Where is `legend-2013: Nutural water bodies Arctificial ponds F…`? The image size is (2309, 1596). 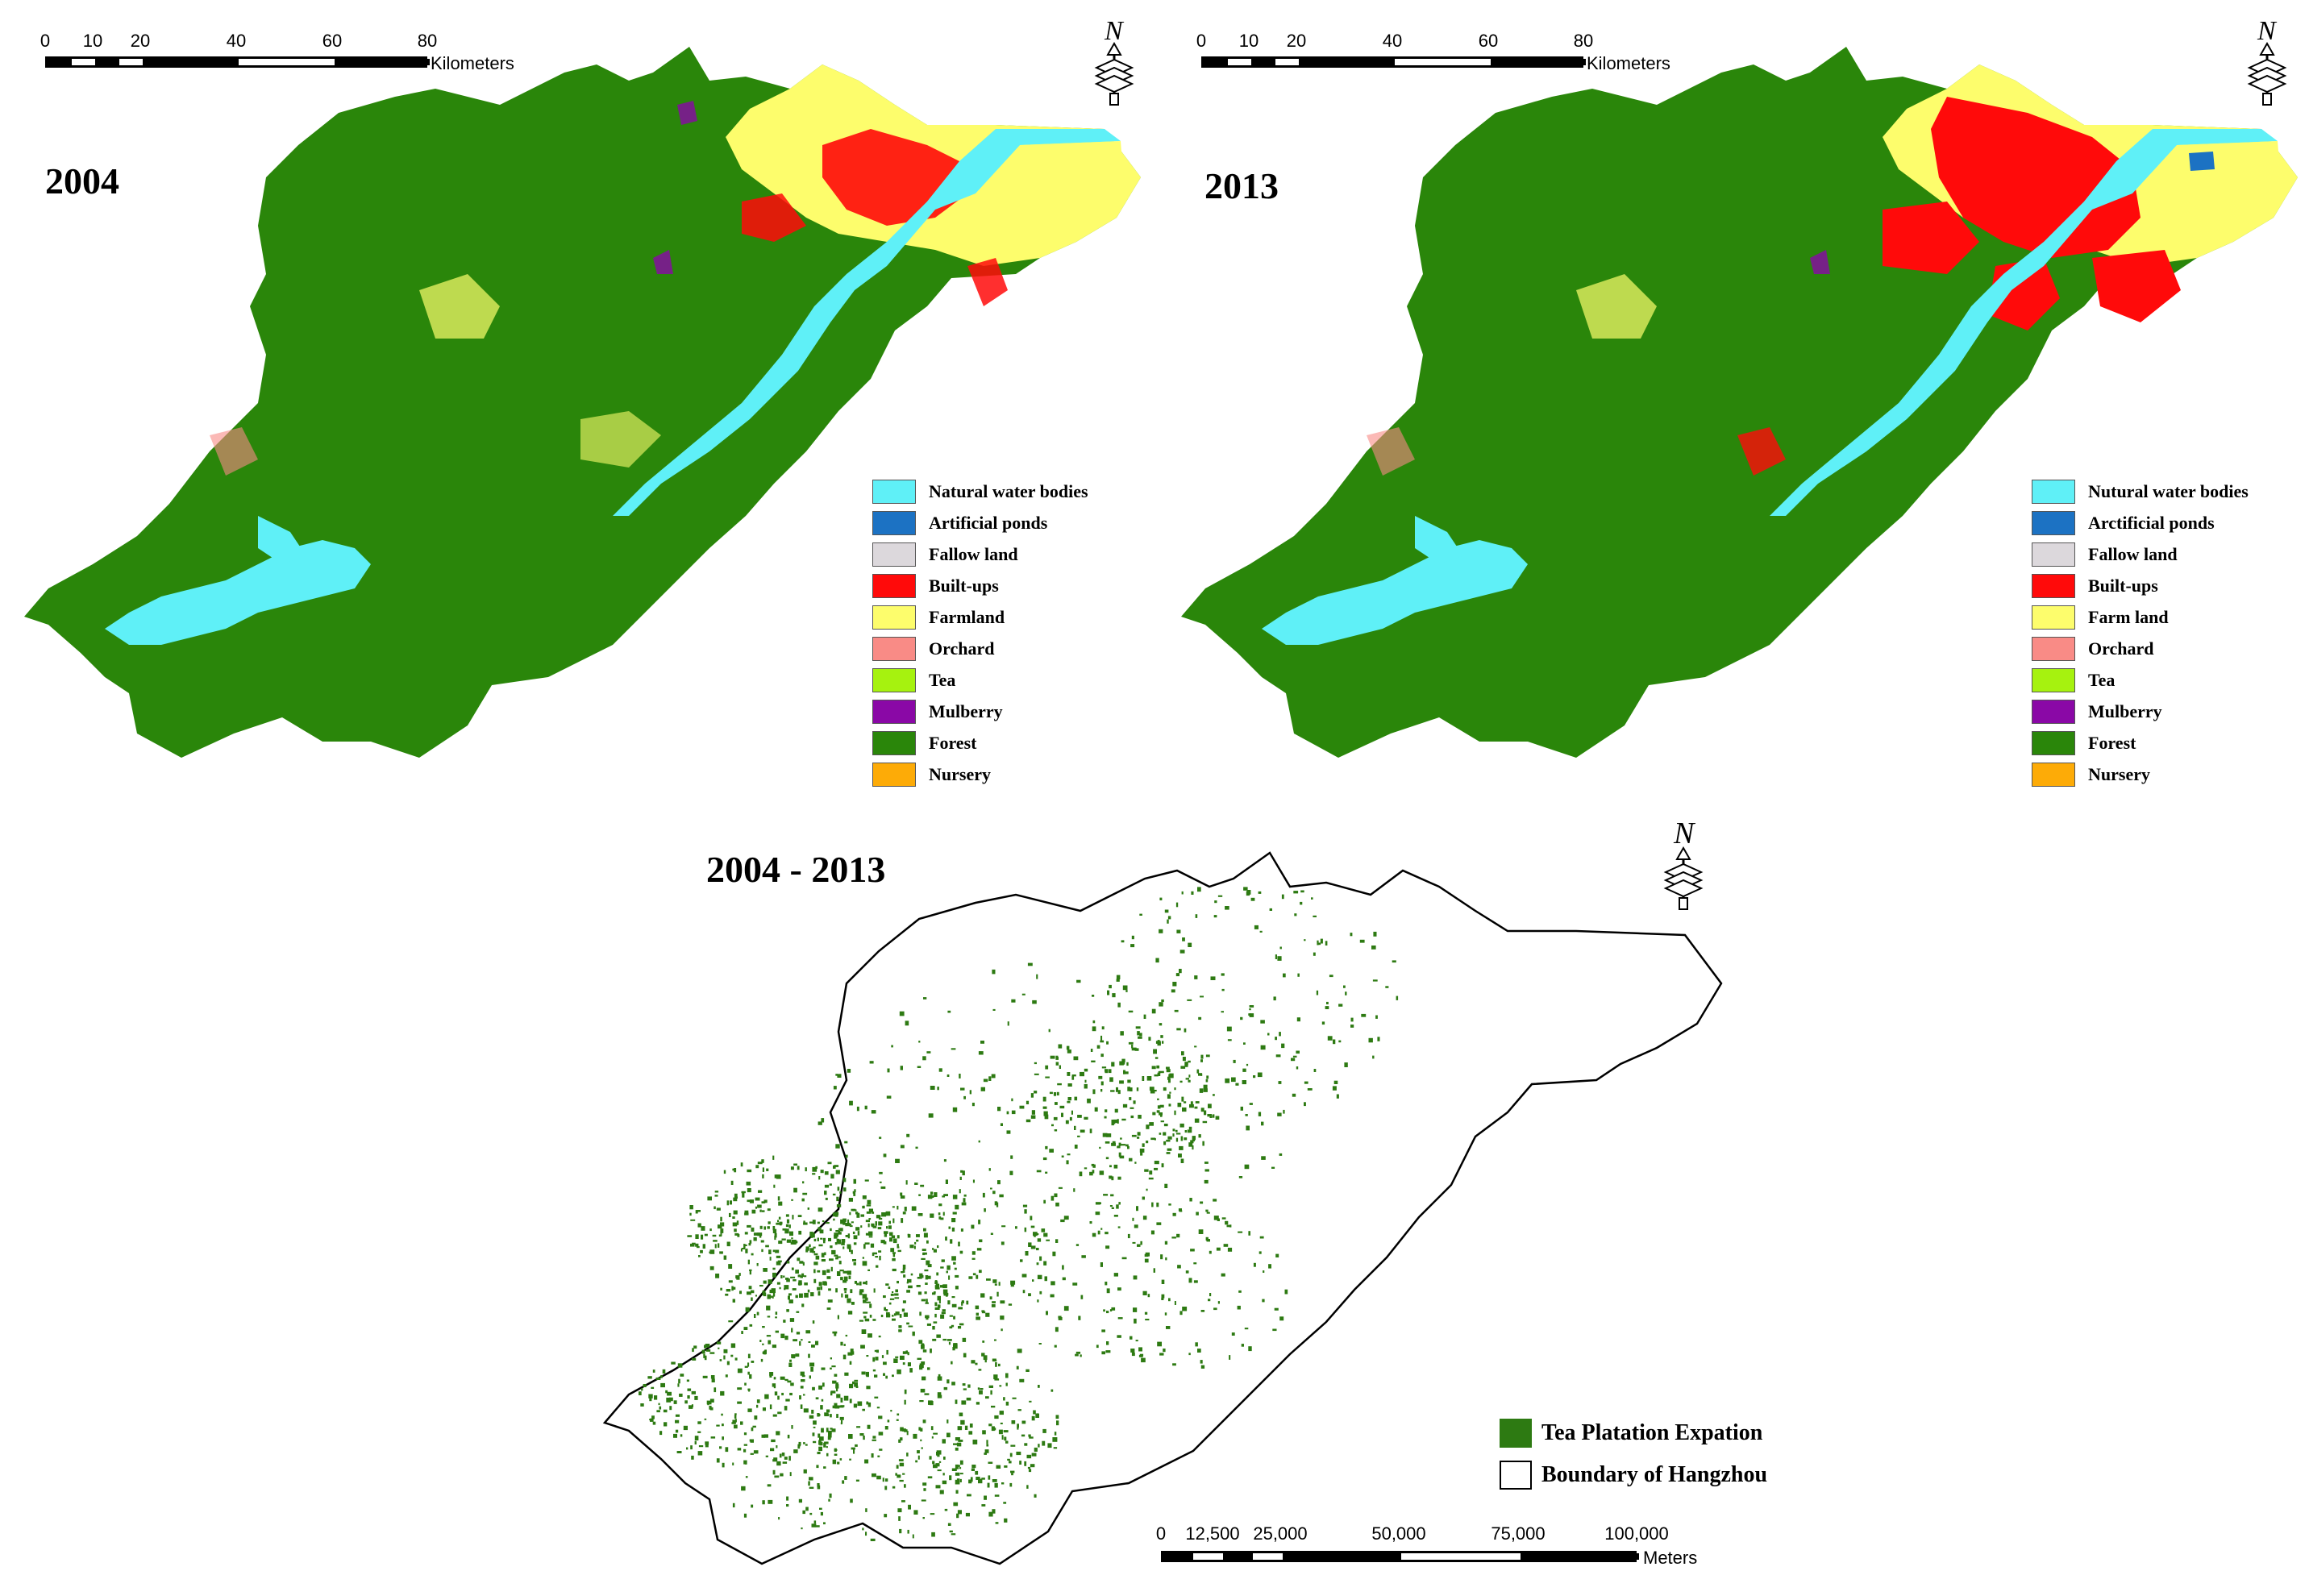
legend-2013: Nutural water bodies Arctificial ponds F… is located at coordinates (2140, 633).